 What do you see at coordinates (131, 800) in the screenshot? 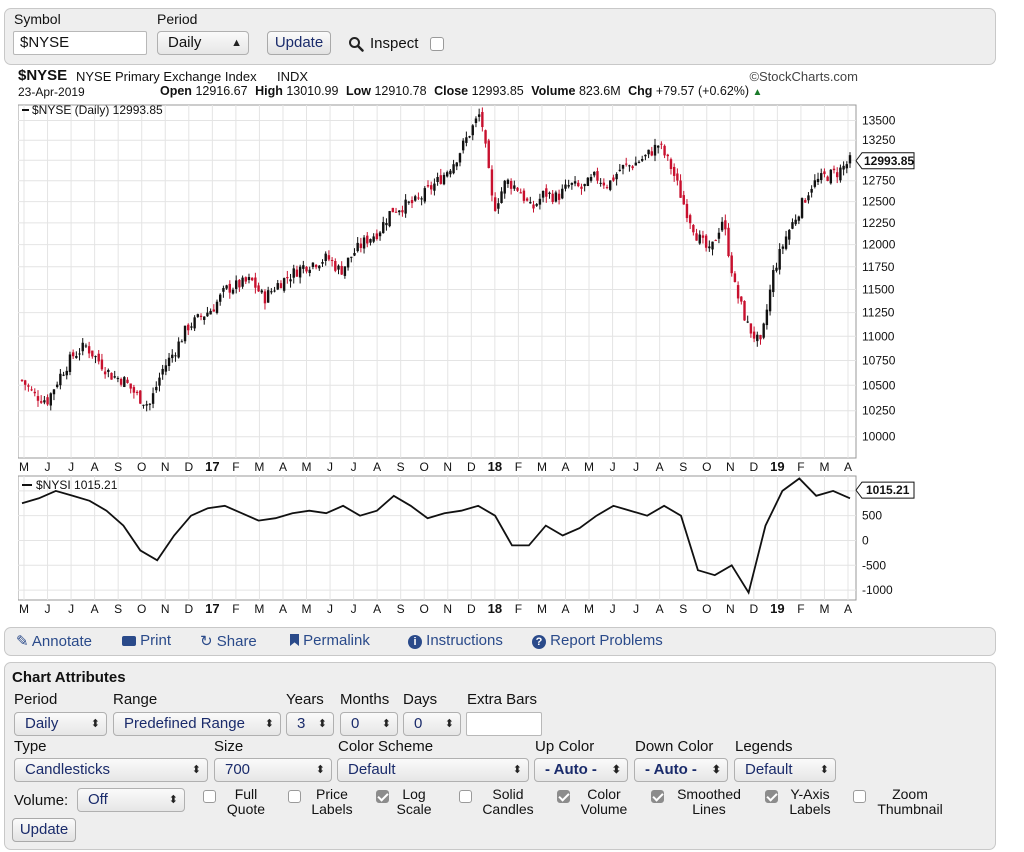
I see `attr-volume-select: Off ⬍` at bounding box center [131, 800].